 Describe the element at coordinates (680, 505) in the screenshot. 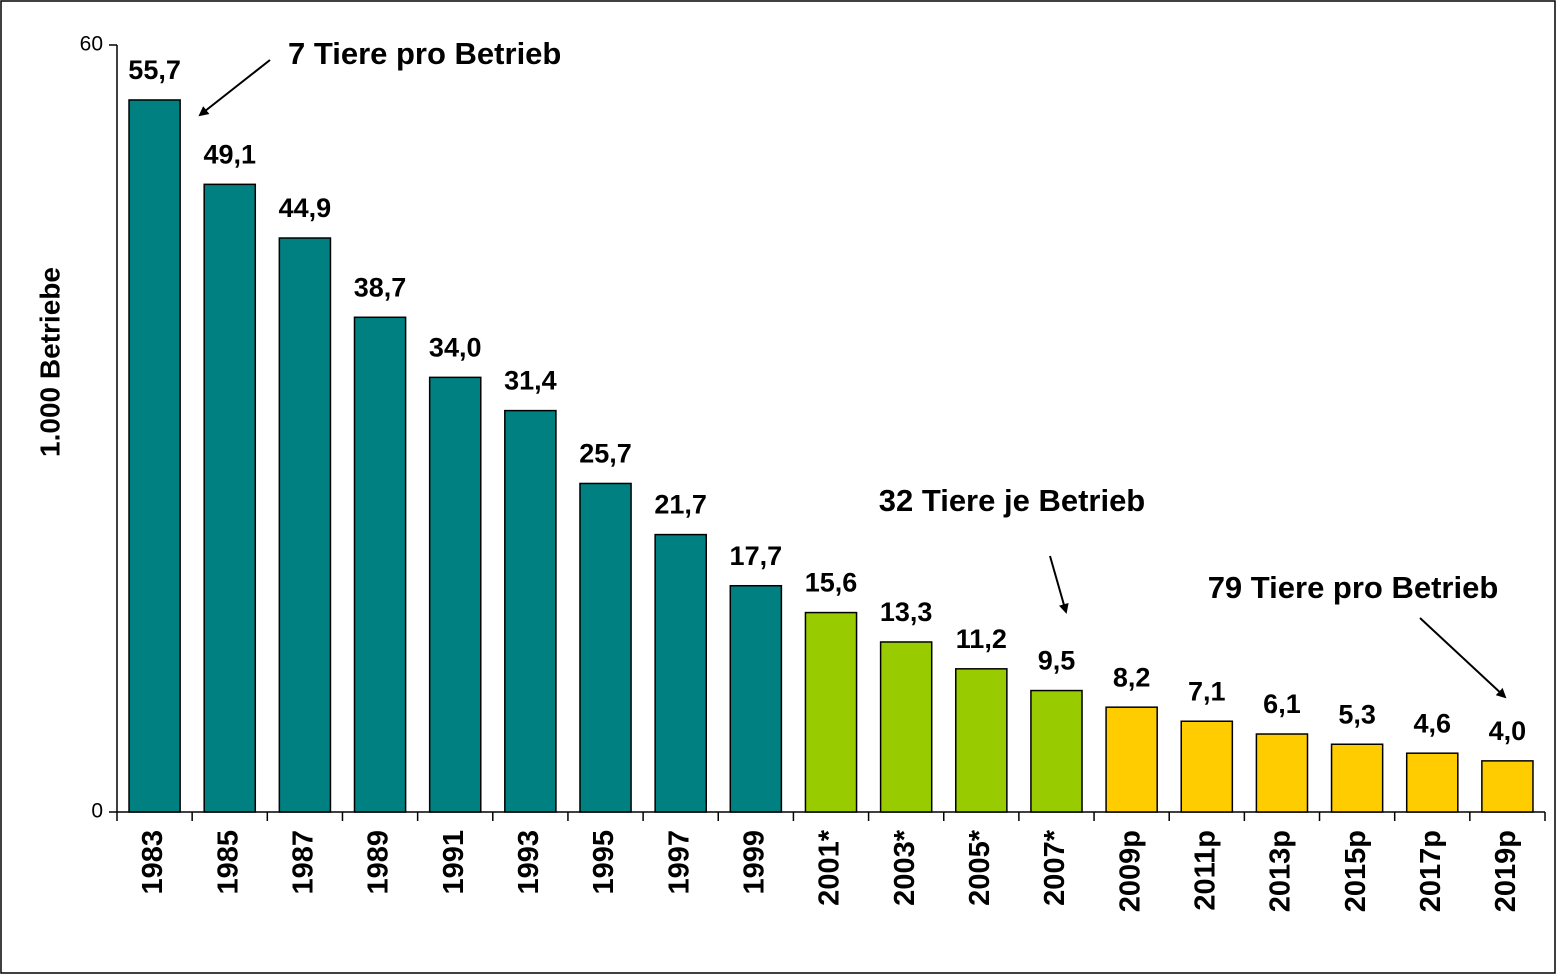

I see `value-label: 21,7` at that location.